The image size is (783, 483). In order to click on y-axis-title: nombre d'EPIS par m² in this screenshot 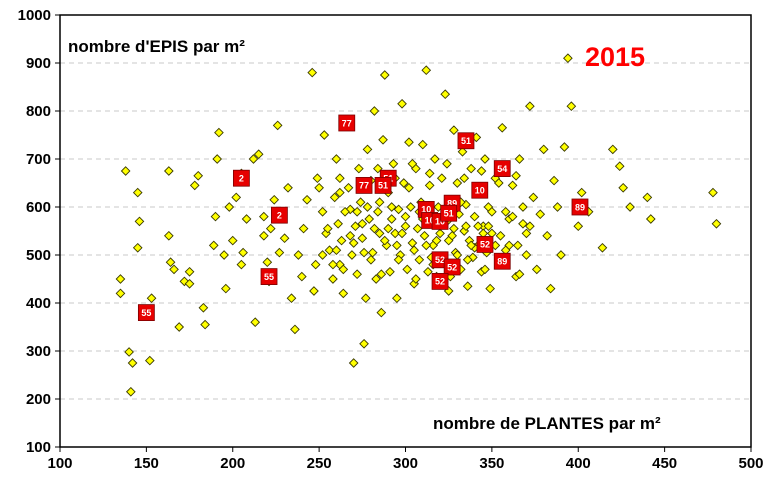, I will do `click(156, 46)`.